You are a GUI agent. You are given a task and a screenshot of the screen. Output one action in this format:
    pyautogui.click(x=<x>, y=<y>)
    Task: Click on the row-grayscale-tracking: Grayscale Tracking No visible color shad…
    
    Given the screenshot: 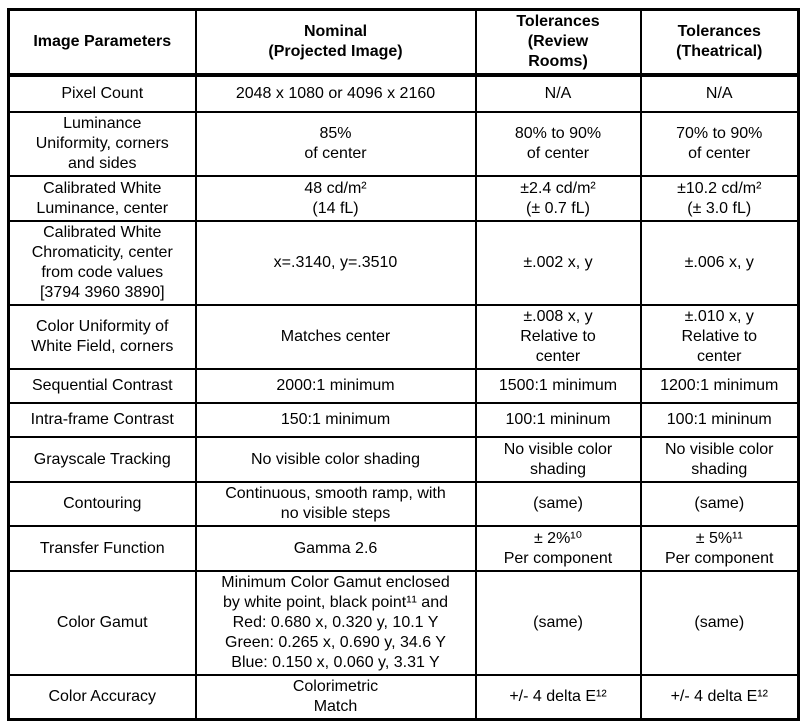 What is the action you would take?
    pyautogui.click(x=403, y=459)
    